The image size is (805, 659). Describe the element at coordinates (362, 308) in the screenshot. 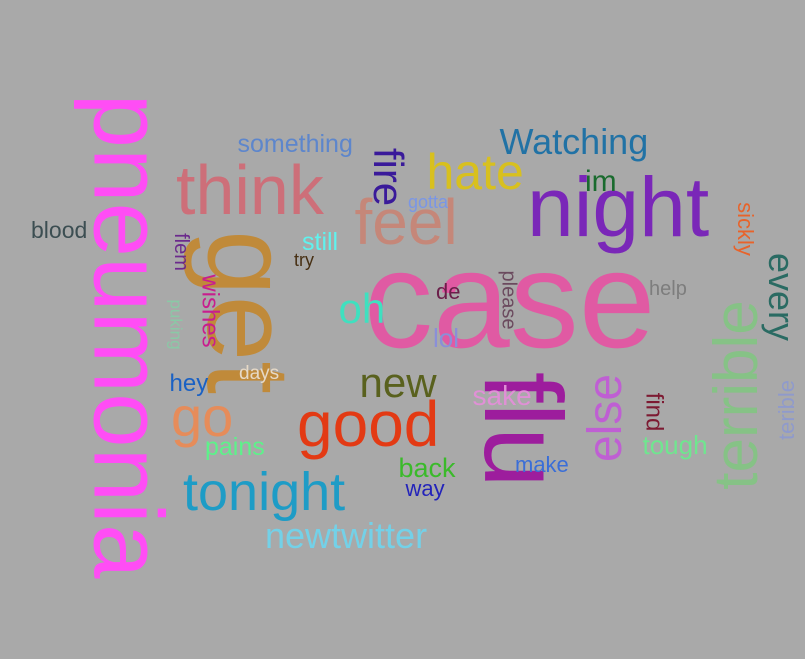

I see `word-oh: oh` at that location.